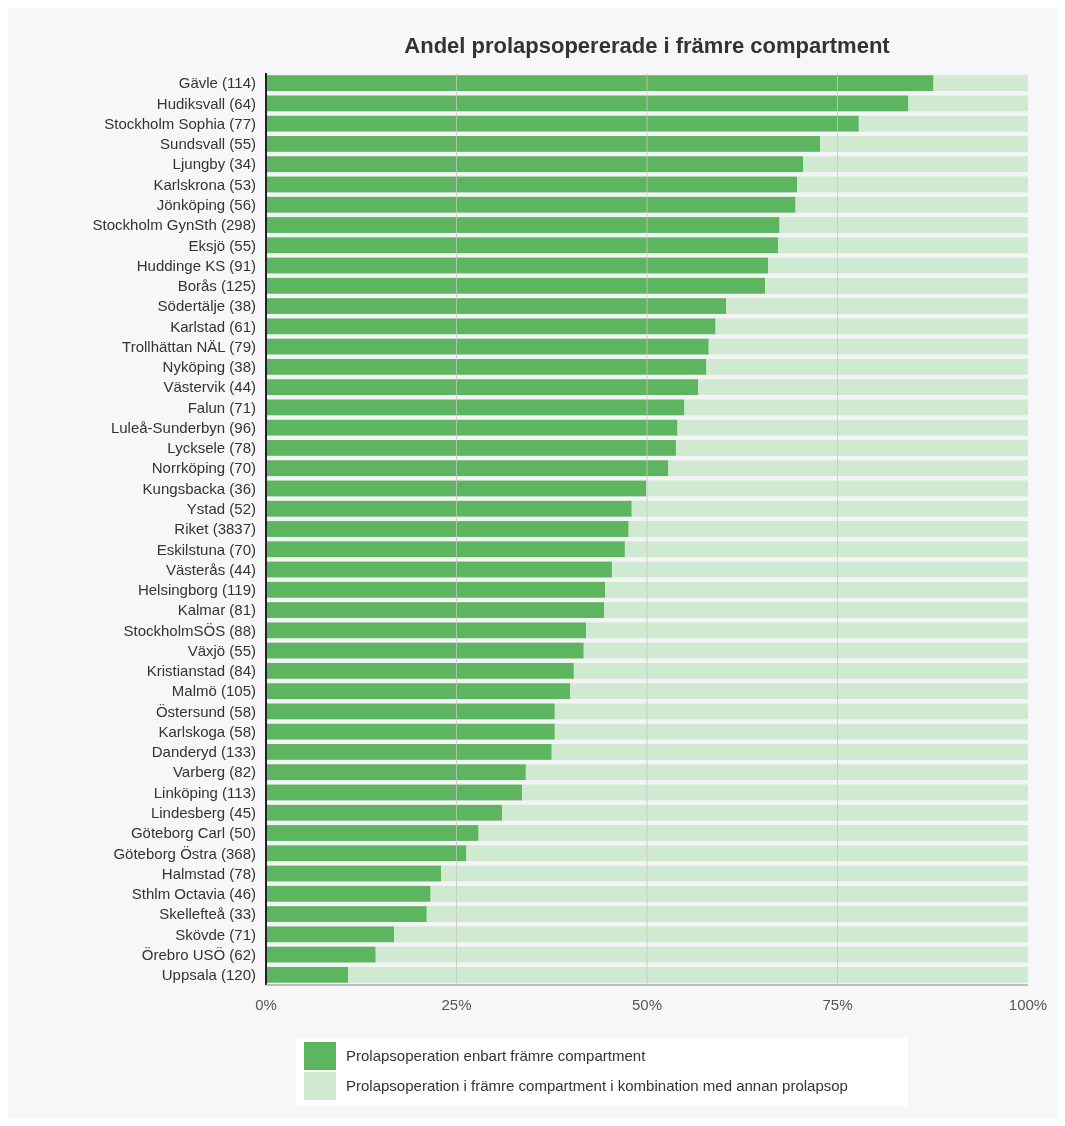 This screenshot has width=1065, height=1126. What do you see at coordinates (204, 792) in the screenshot?
I see `y-tick-label: Linköping (113)` at bounding box center [204, 792].